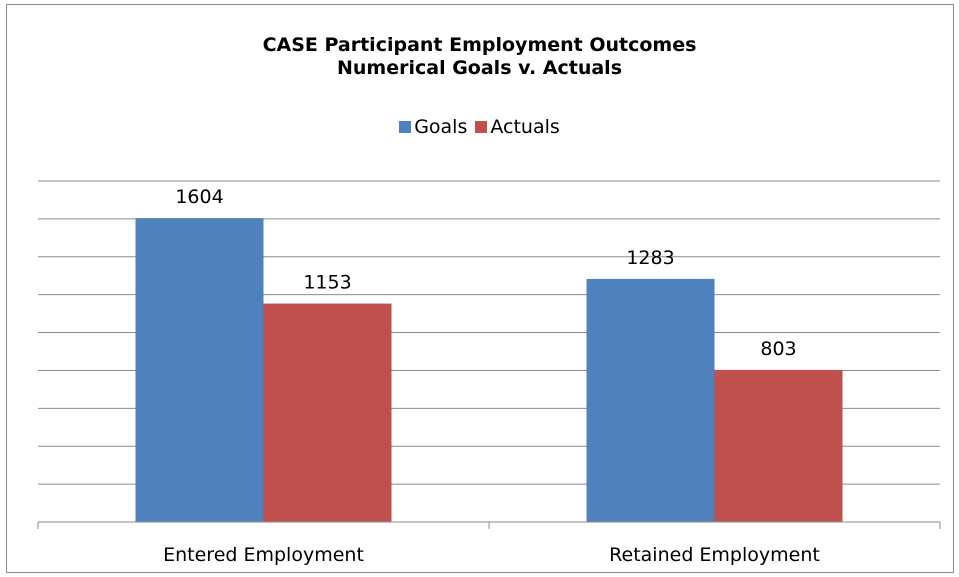 The width and height of the screenshot is (959, 577). I want to click on data-label-actuals-1: 1153, so click(327, 283).